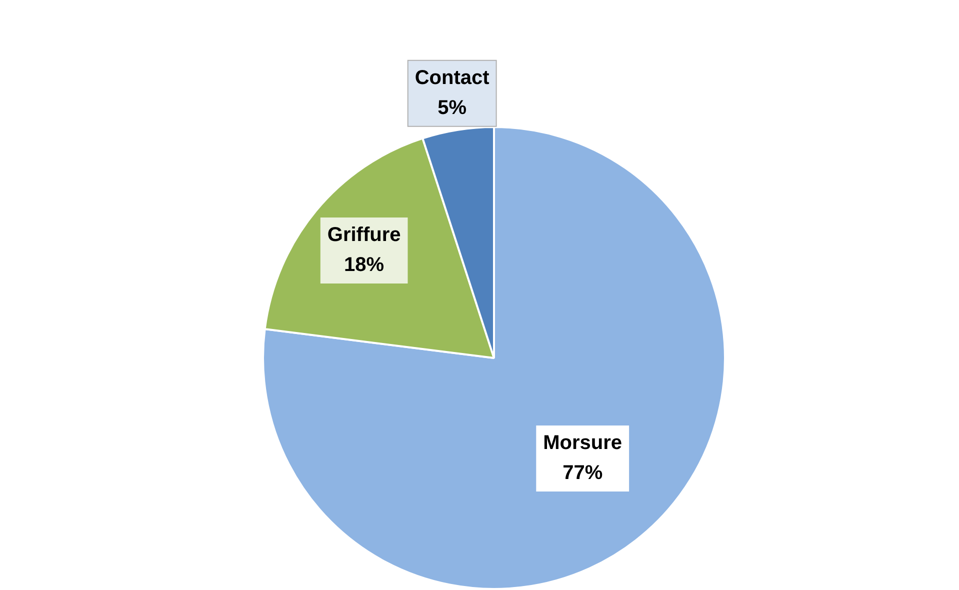 The height and width of the screenshot is (590, 959). Describe the element at coordinates (452, 77) in the screenshot. I see `slice-label: Contact` at that location.